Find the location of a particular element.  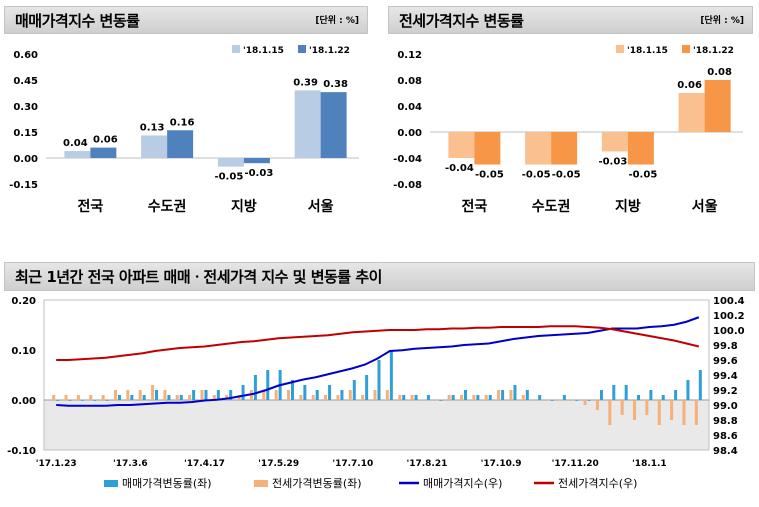

jeonse-value-label: -0.03 is located at coordinates (612, 162).